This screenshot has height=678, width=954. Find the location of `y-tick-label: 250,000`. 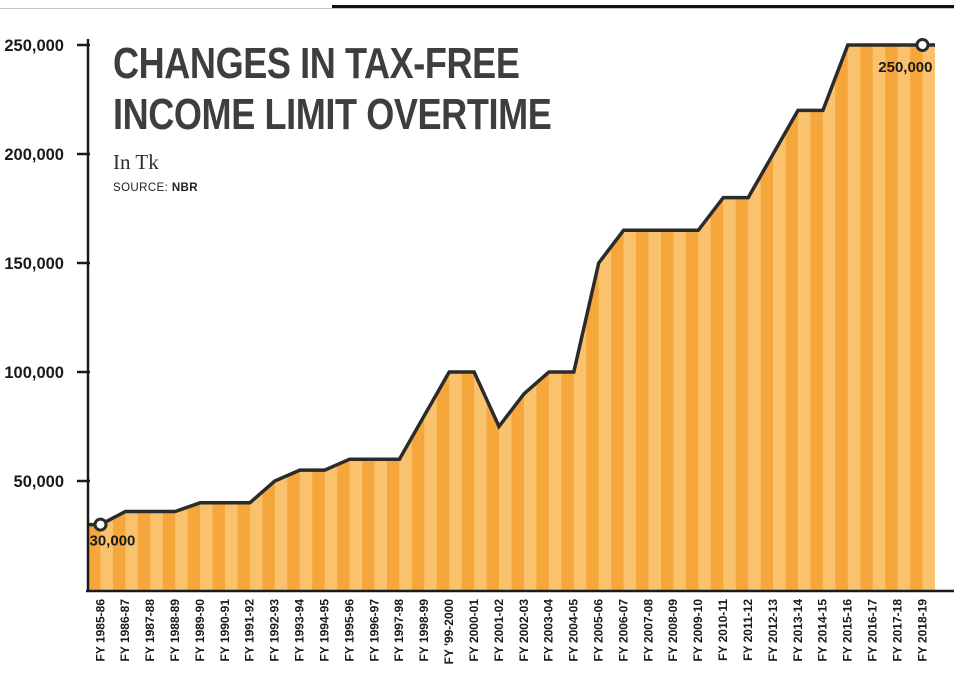

y-tick-label: 250,000 is located at coordinates (34, 46).